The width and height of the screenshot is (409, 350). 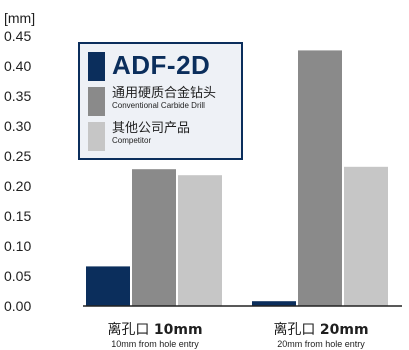 I want to click on legend-item-adf: ADF-2D, so click(x=149, y=66).